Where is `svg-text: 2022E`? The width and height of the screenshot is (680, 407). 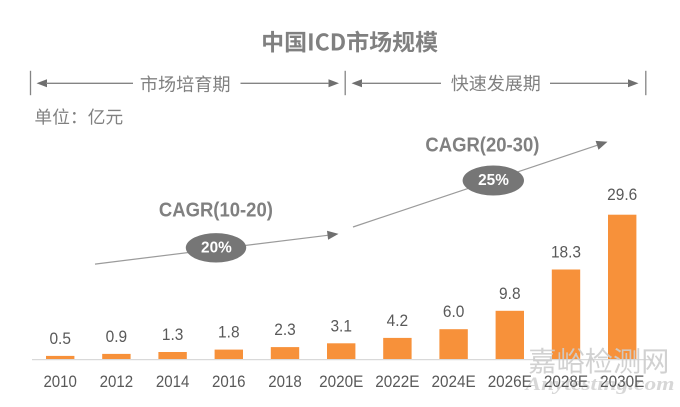 svg-text: 2022E is located at coordinates (397, 382).